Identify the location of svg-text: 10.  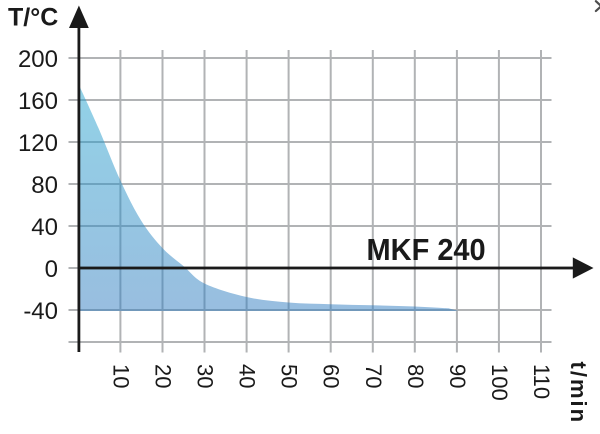
(120, 376).